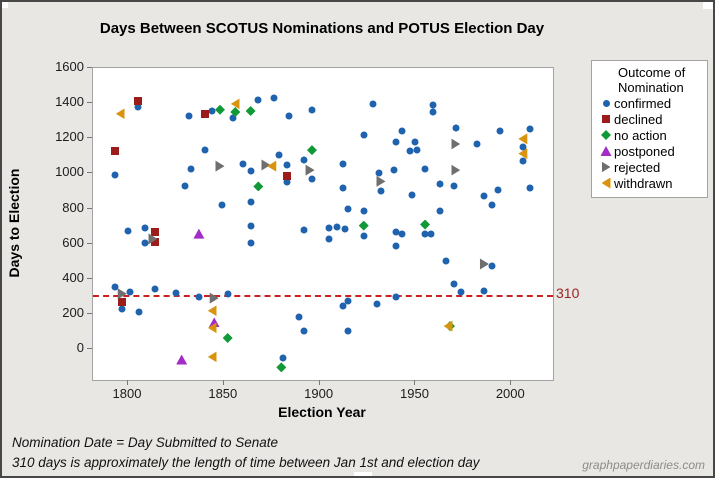  Describe the element at coordinates (708, 5) in the screenshot. I see `window-corner-notch` at that location.